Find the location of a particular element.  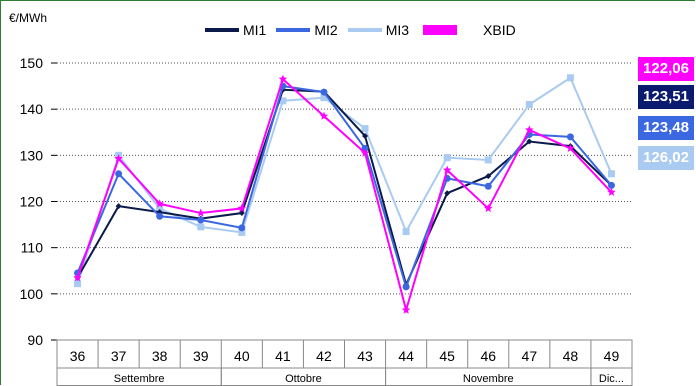

x-tick-label: 44 is located at coordinates (406, 356).